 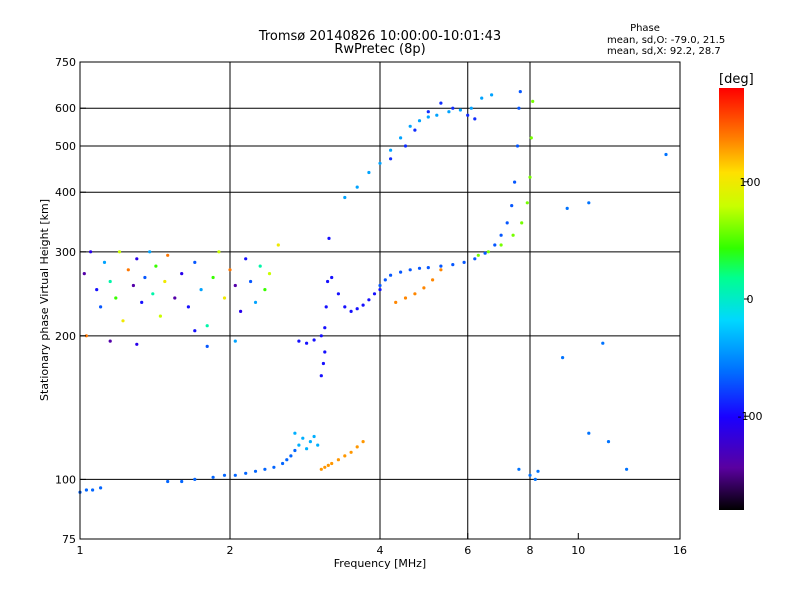 What do you see at coordinates (750, 299) in the screenshot?
I see `colorbar-ticks: 100 0 -100` at bounding box center [750, 299].